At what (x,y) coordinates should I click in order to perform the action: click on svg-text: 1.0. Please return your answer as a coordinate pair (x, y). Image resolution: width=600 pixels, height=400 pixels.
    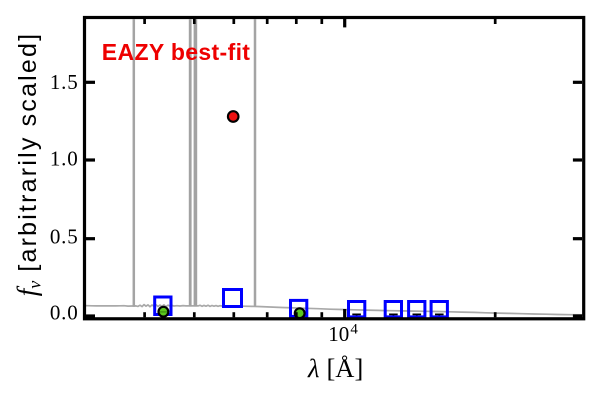
    Looking at the image, I should click on (64, 158).